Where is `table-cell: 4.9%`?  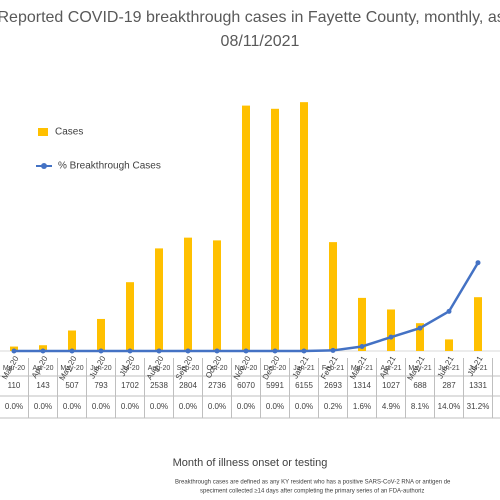
table-cell: 4.9% is located at coordinates (391, 406).